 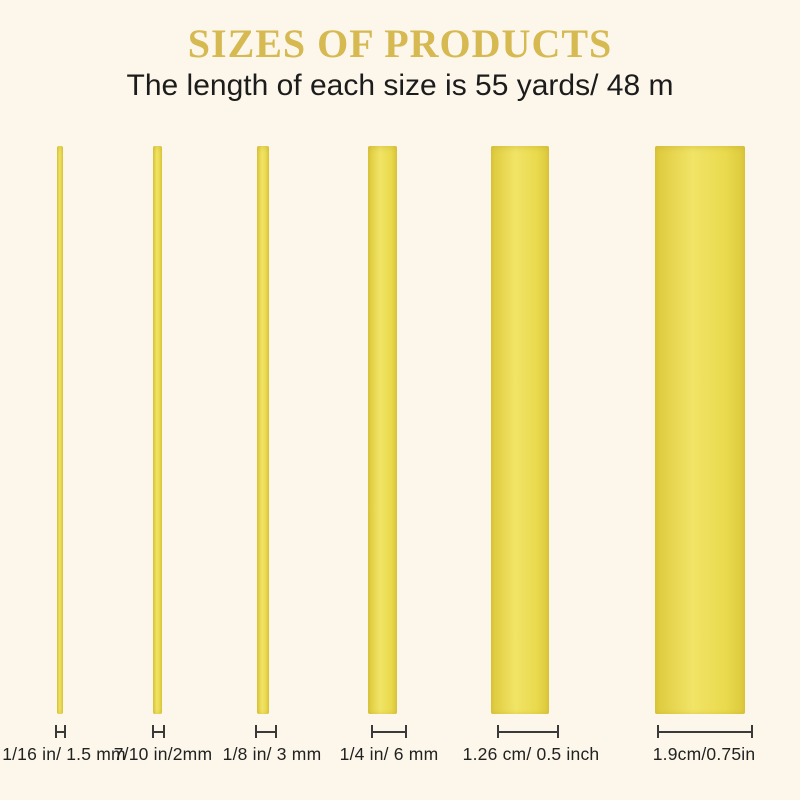 I want to click on size-label: 1.9cm/0.75in, so click(x=704, y=754).